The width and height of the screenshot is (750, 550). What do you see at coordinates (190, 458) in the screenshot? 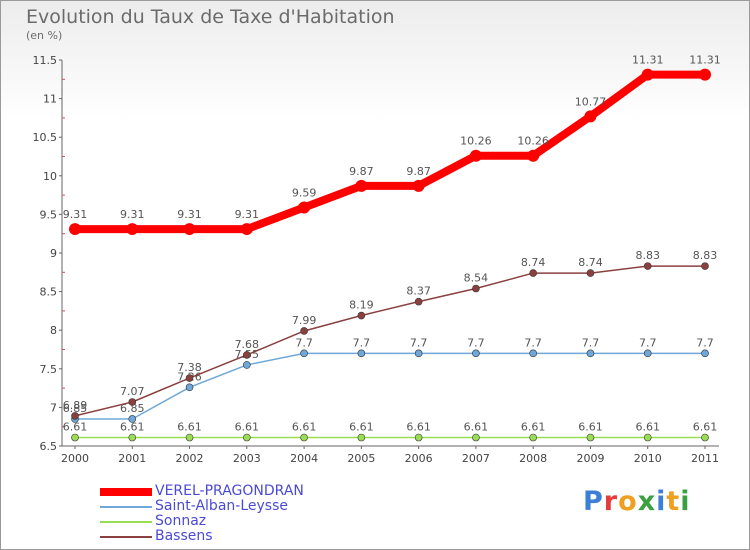
I see `x-tick-label: 2002` at bounding box center [190, 458].